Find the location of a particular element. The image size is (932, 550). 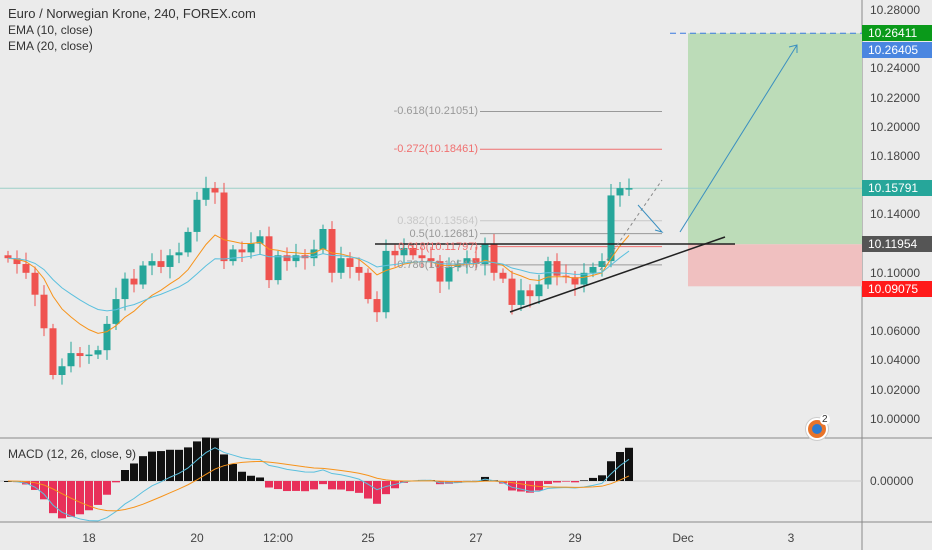

time-axis-tick: 20 is located at coordinates (197, 538).